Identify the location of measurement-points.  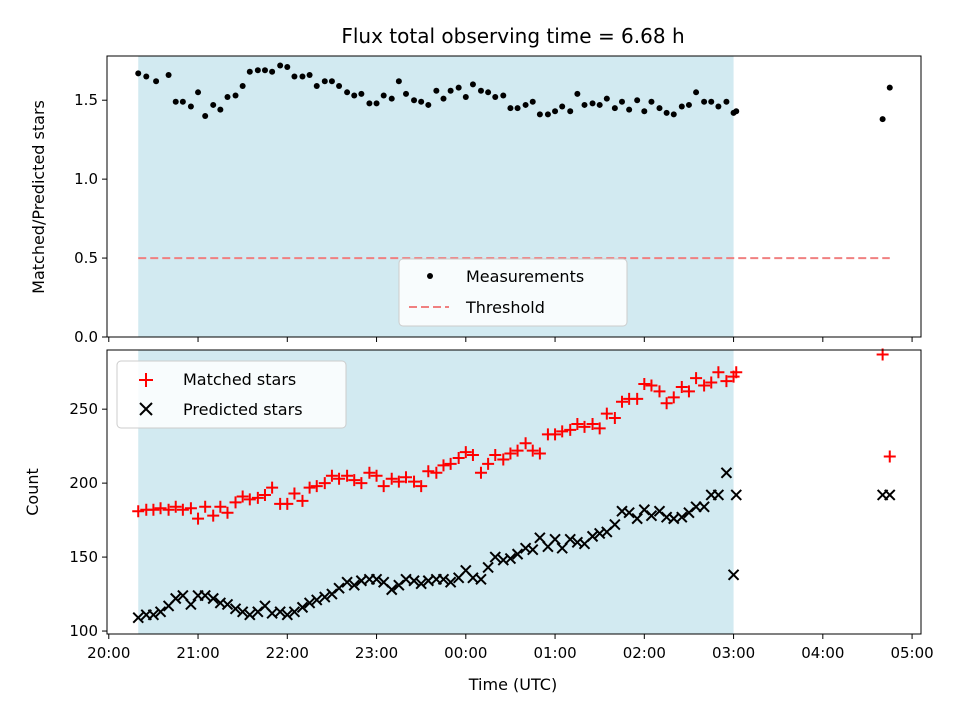
(514, 92).